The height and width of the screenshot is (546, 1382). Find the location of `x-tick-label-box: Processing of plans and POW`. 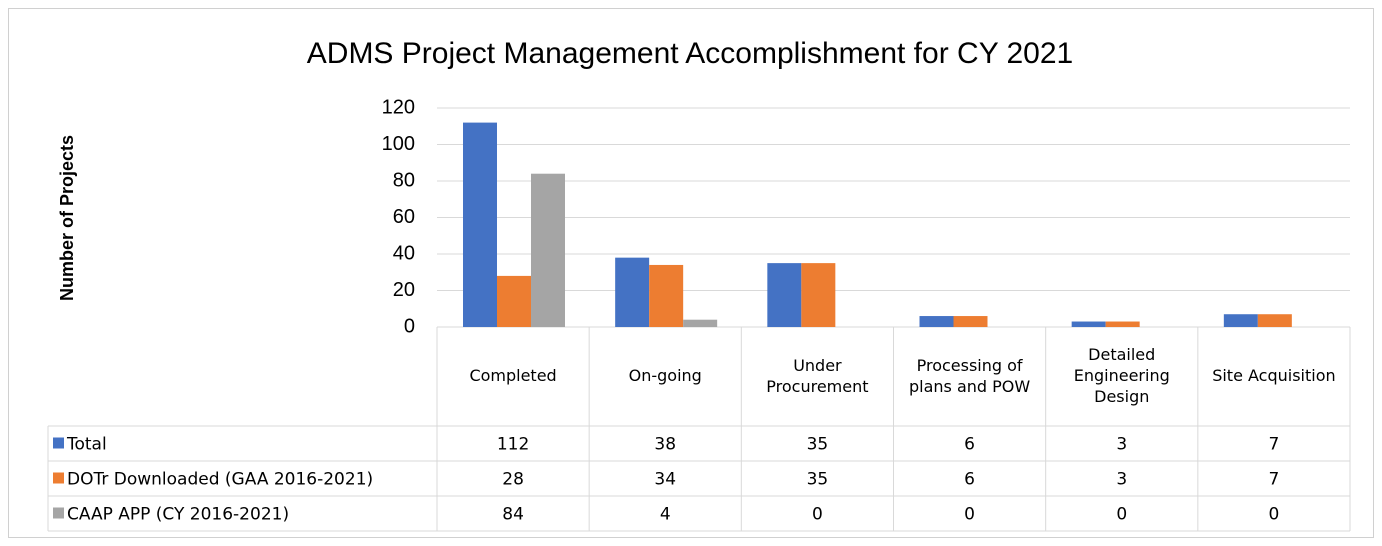

x-tick-label-box: Processing of plans and POW is located at coordinates (969, 375).